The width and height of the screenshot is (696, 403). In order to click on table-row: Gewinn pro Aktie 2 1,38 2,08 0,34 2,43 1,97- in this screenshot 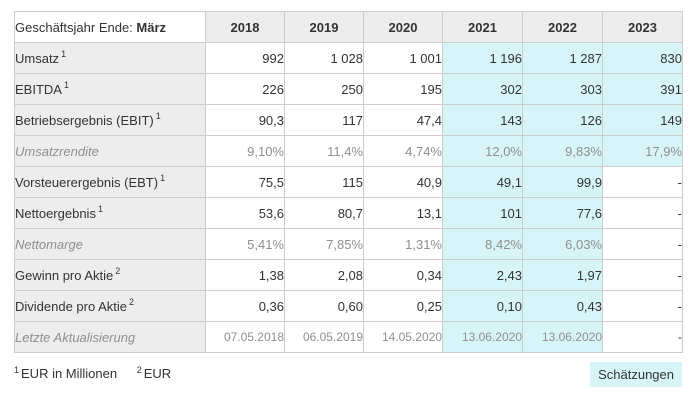, I will do `click(348, 275)`.